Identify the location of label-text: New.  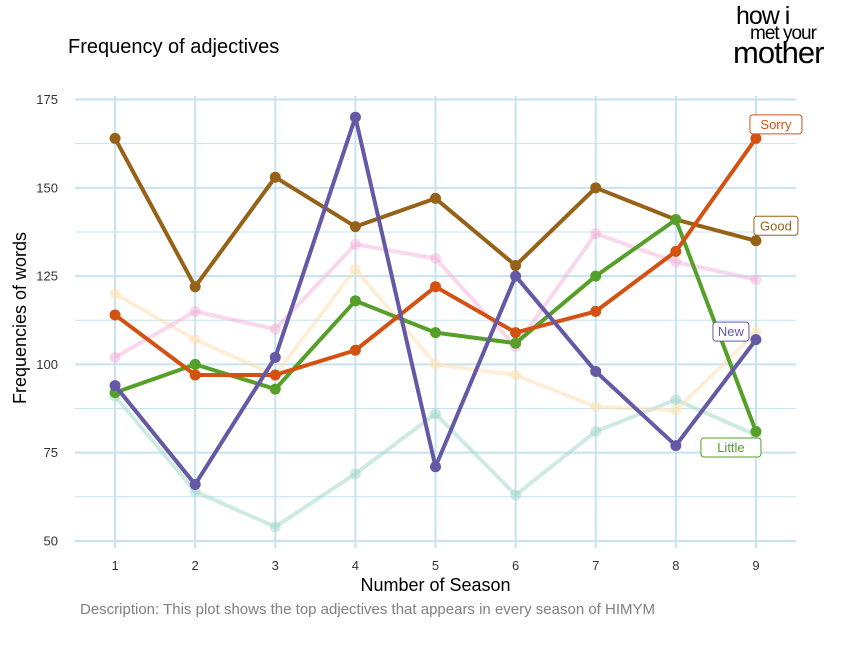
(731, 331).